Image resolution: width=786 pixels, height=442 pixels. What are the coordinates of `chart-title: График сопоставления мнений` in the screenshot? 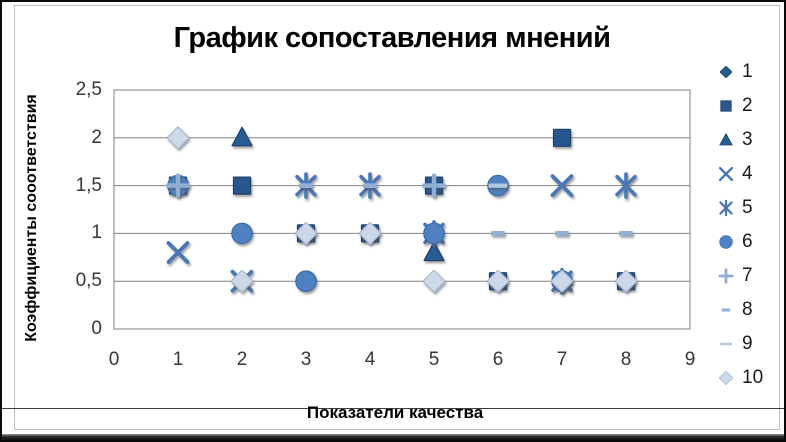 It's located at (392, 38).